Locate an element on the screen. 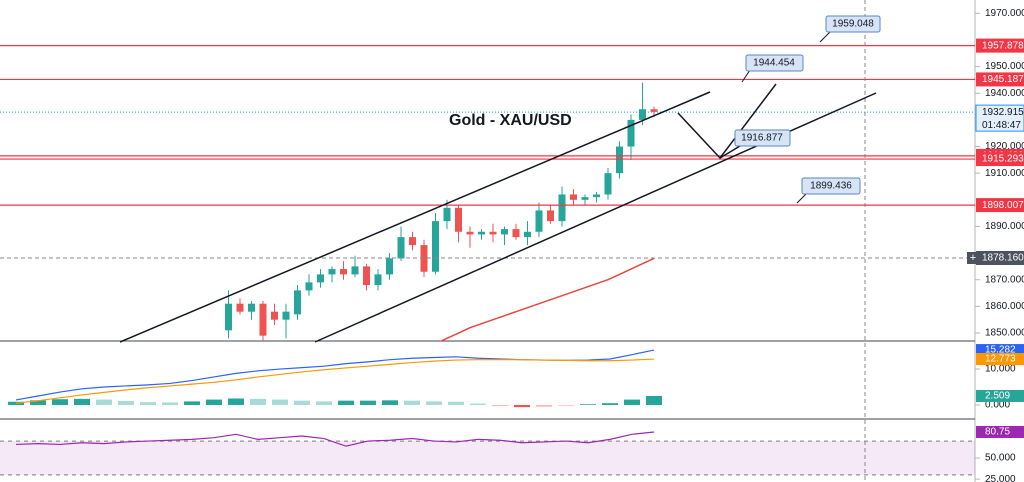 Image resolution: width=1024 pixels, height=482 pixels. level-label: 1945.187 is located at coordinates (1003, 79).